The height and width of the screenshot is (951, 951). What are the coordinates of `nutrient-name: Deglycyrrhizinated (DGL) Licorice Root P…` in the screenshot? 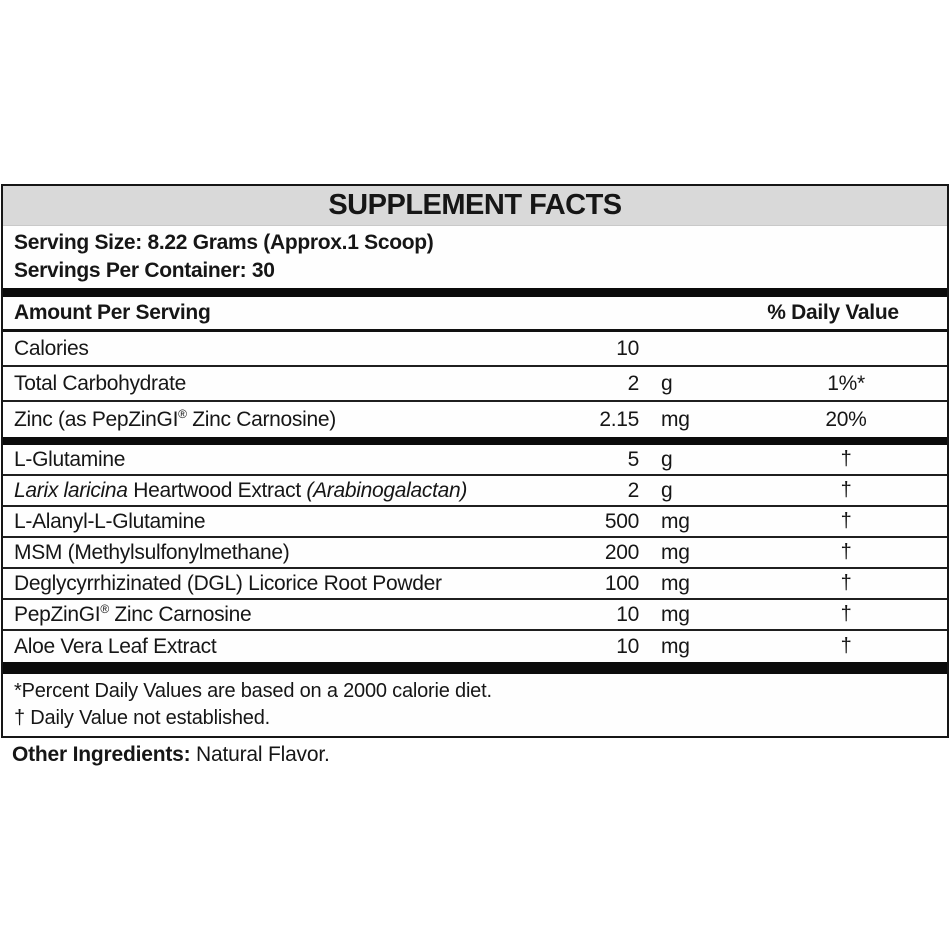 It's located at (228, 583).